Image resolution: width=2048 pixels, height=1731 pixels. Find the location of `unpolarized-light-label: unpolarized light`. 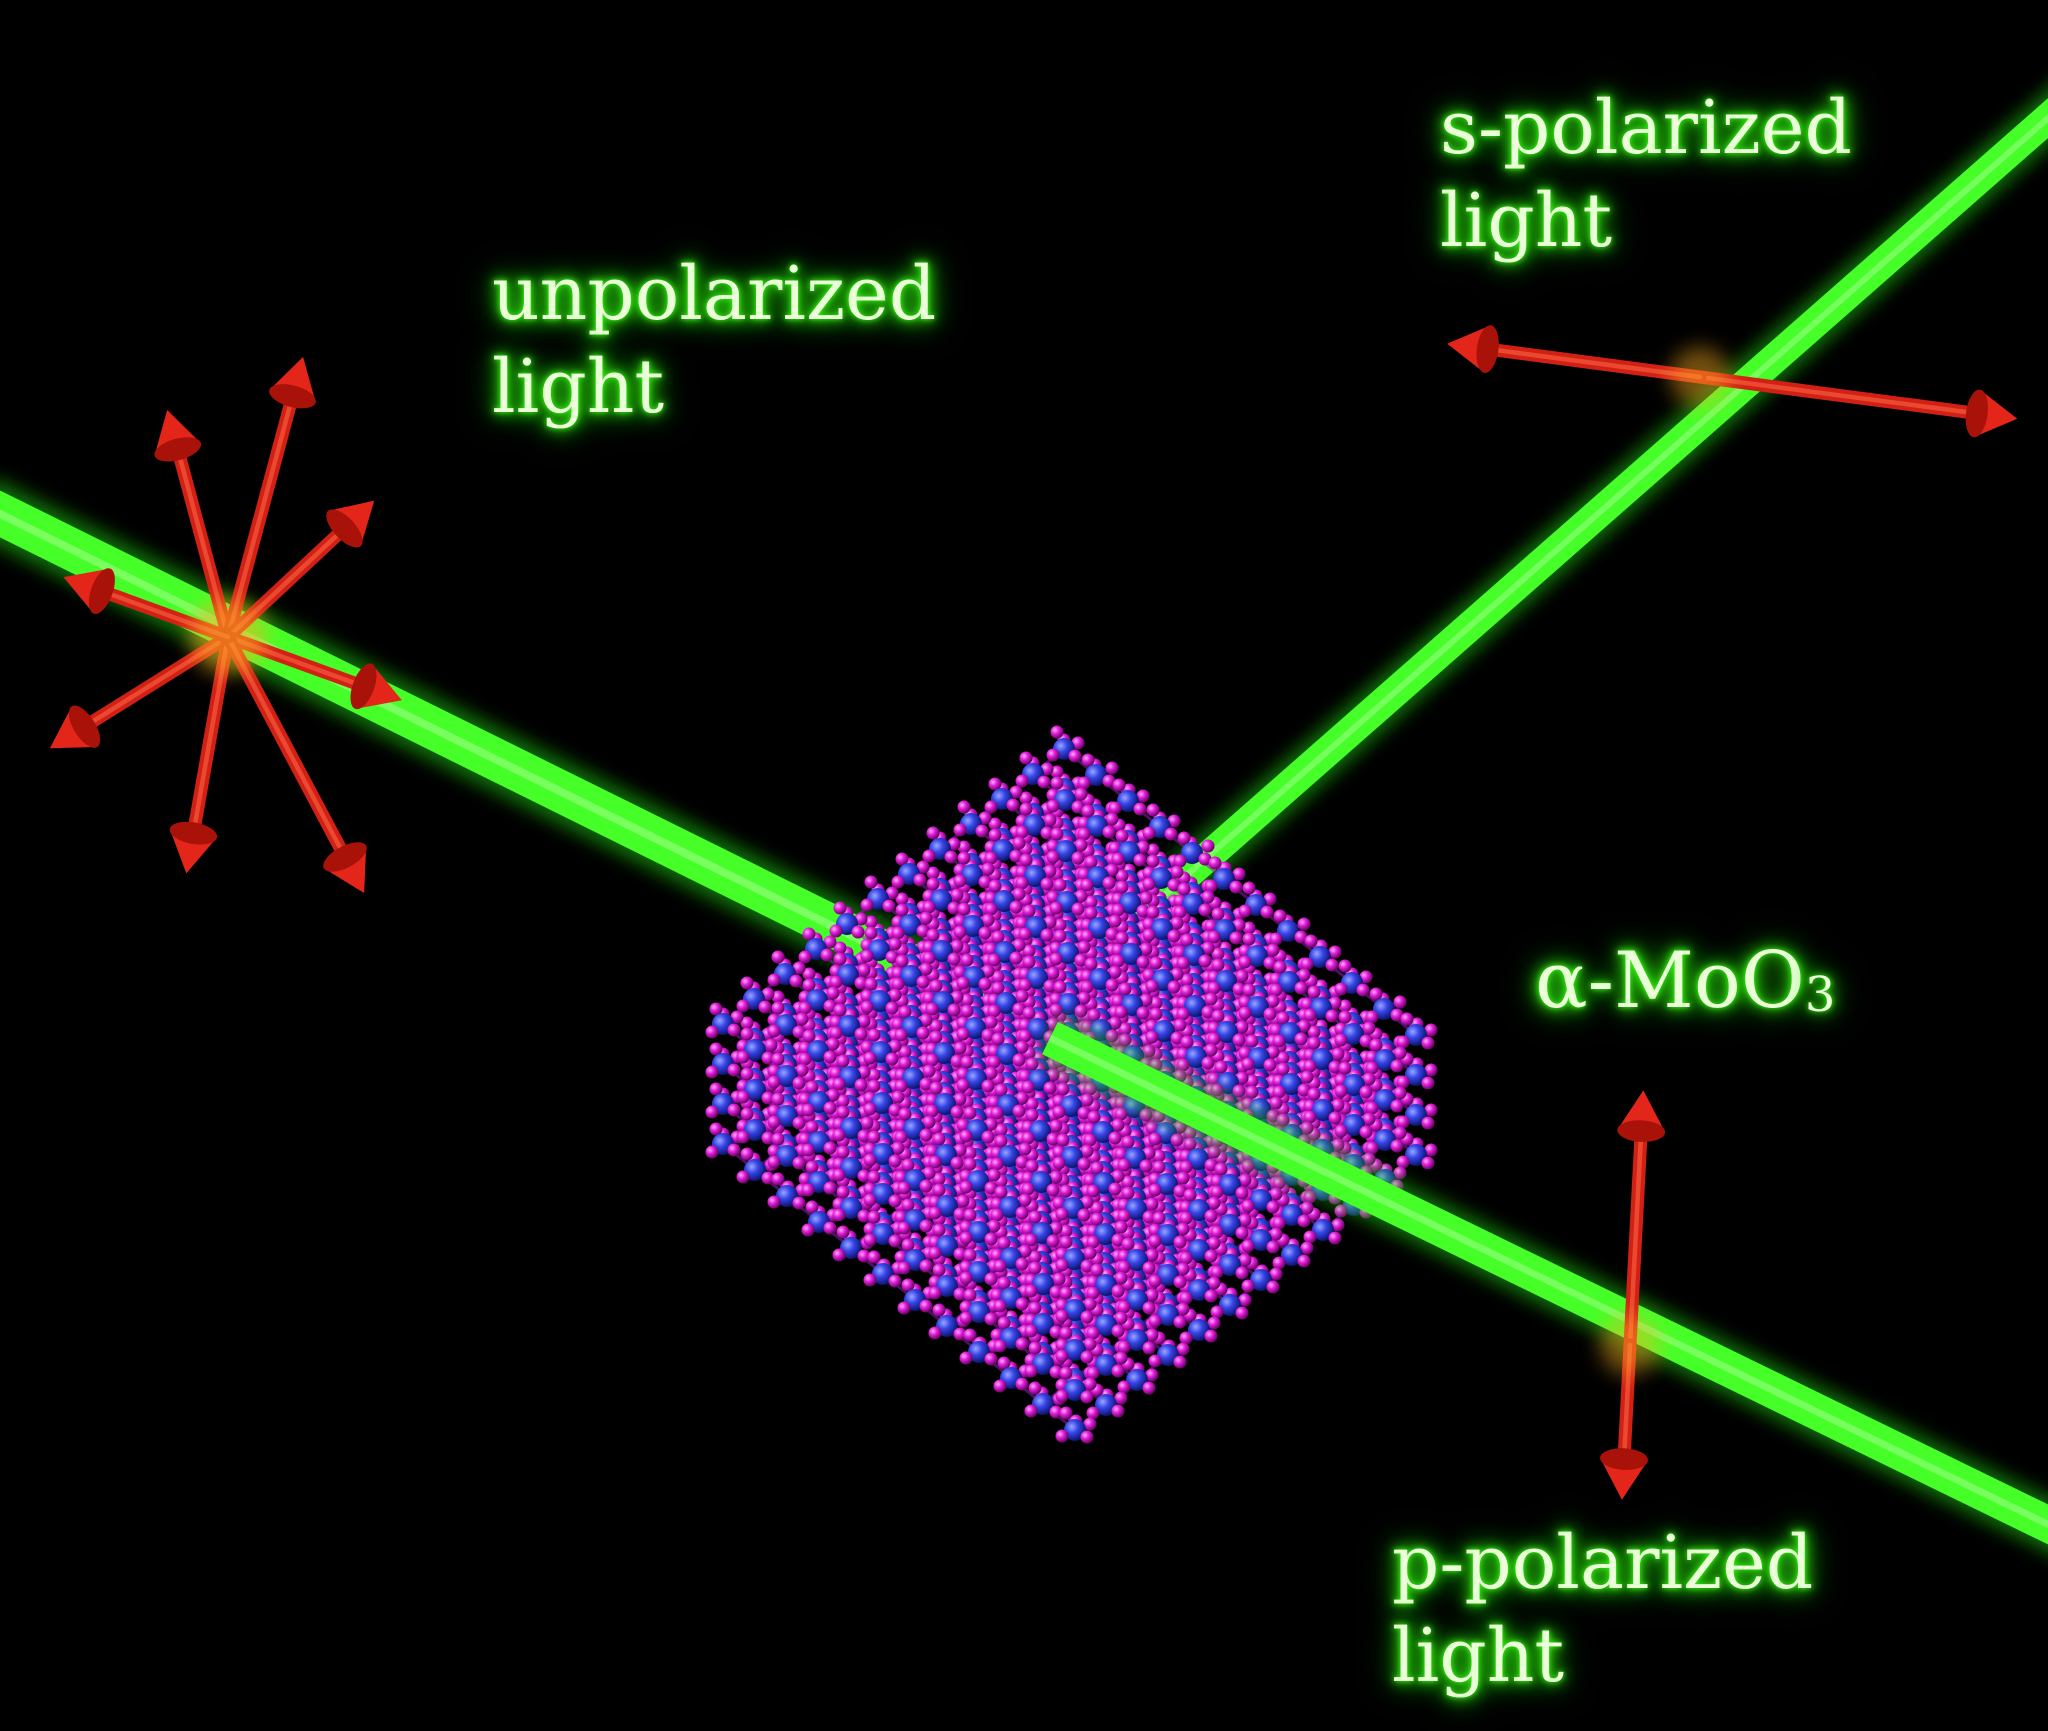

unpolarized-light-label: unpolarized light is located at coordinates (714, 340).